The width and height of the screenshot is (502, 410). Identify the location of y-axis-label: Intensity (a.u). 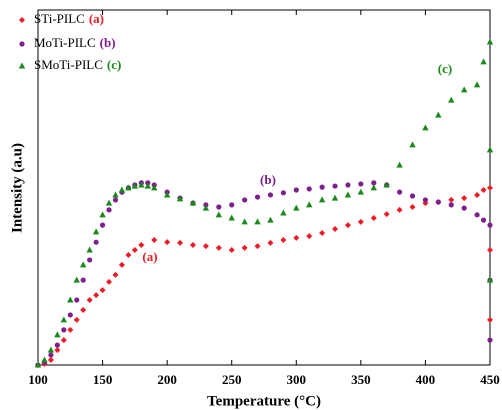
(17, 188).